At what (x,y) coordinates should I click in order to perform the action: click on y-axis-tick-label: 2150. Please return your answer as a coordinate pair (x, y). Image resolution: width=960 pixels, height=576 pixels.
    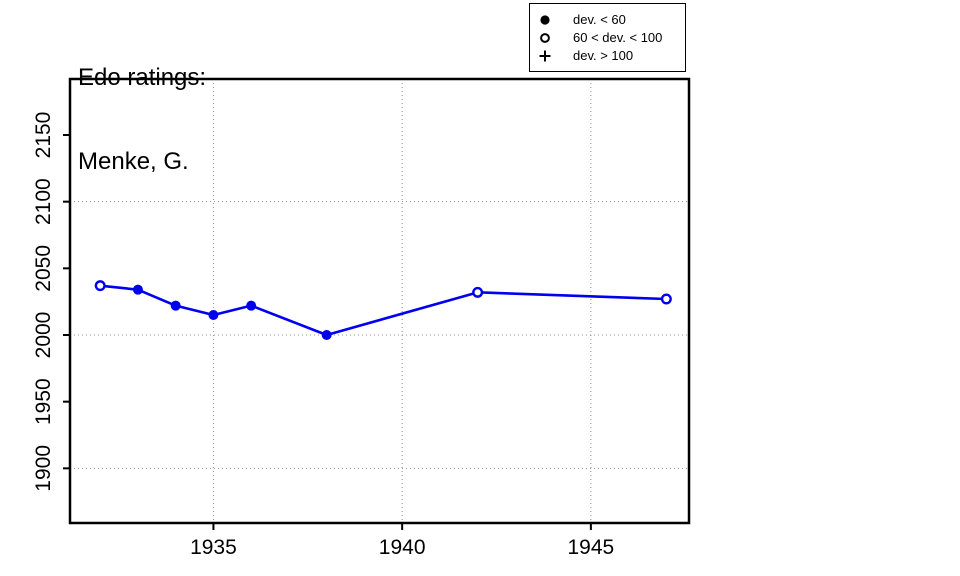
    Looking at the image, I should click on (43, 135).